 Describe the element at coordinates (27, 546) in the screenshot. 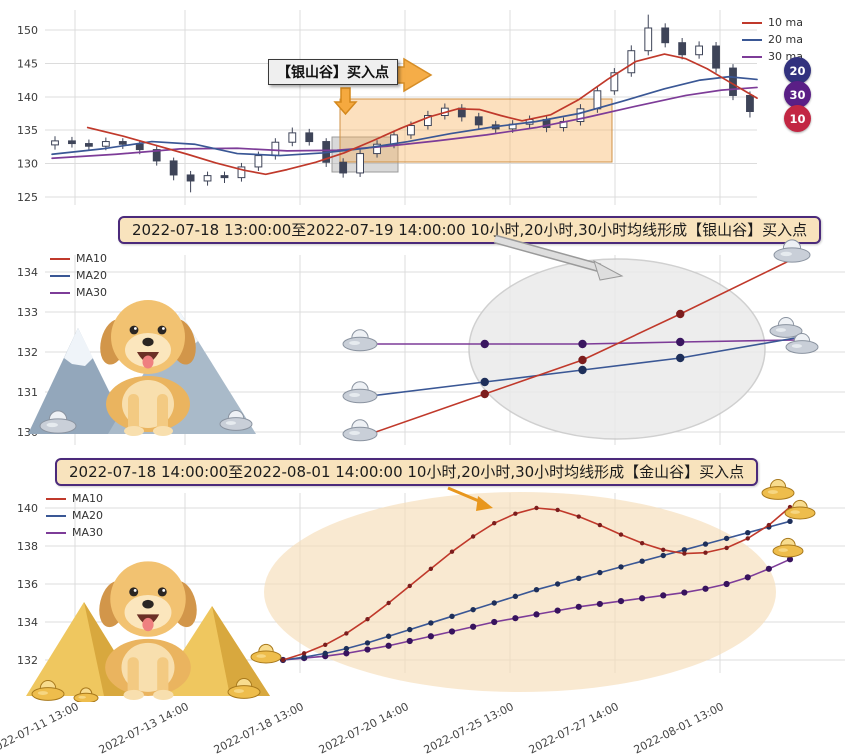

I see `svg-text: 138` at that location.